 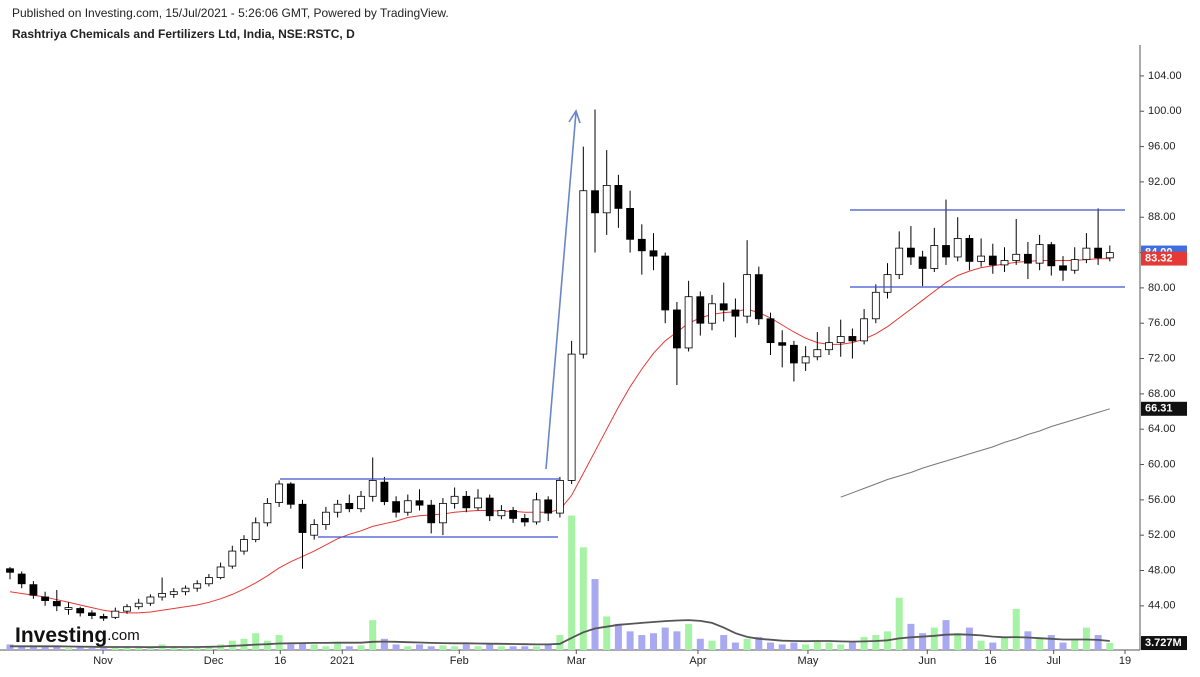 What do you see at coordinates (77, 635) in the screenshot?
I see `logo: Investing.com` at bounding box center [77, 635].